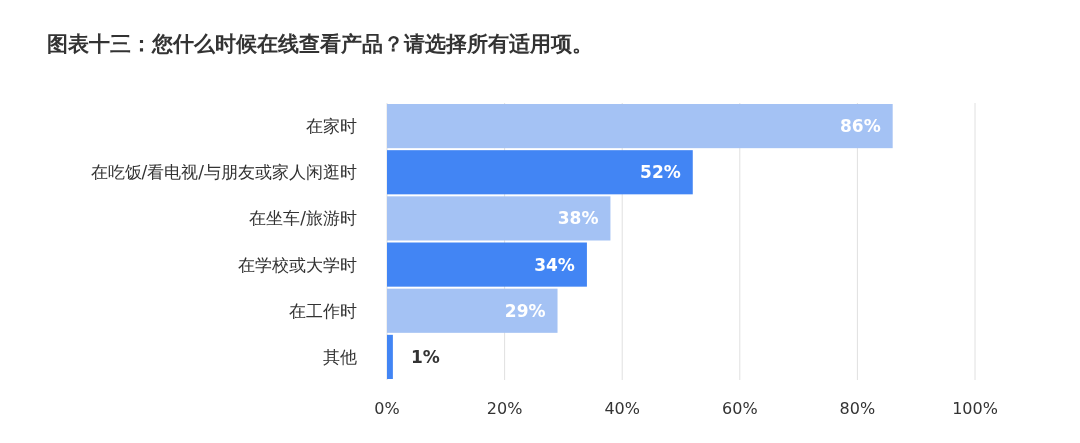 The width and height of the screenshot is (1080, 443). I want to click on y-tick-label: 在工作时, so click(322, 310).